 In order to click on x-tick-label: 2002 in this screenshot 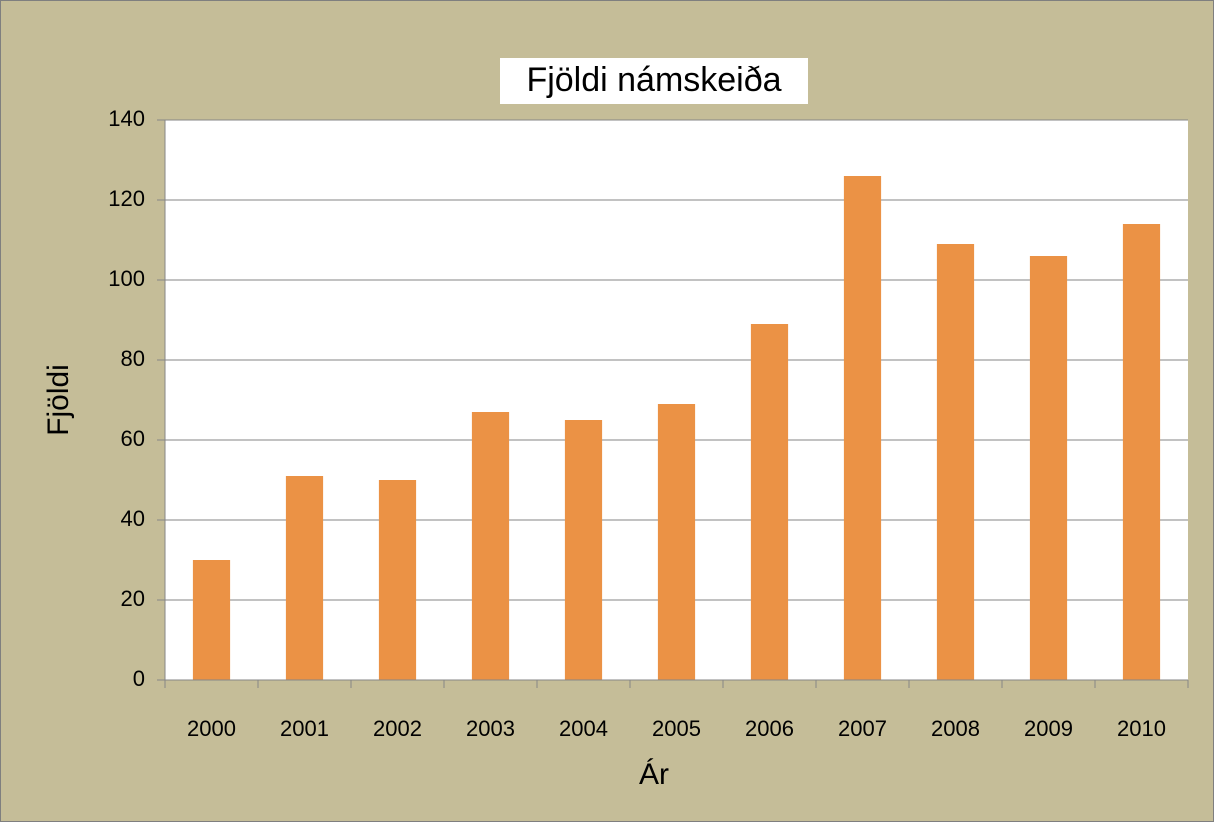, I will do `click(397, 728)`.